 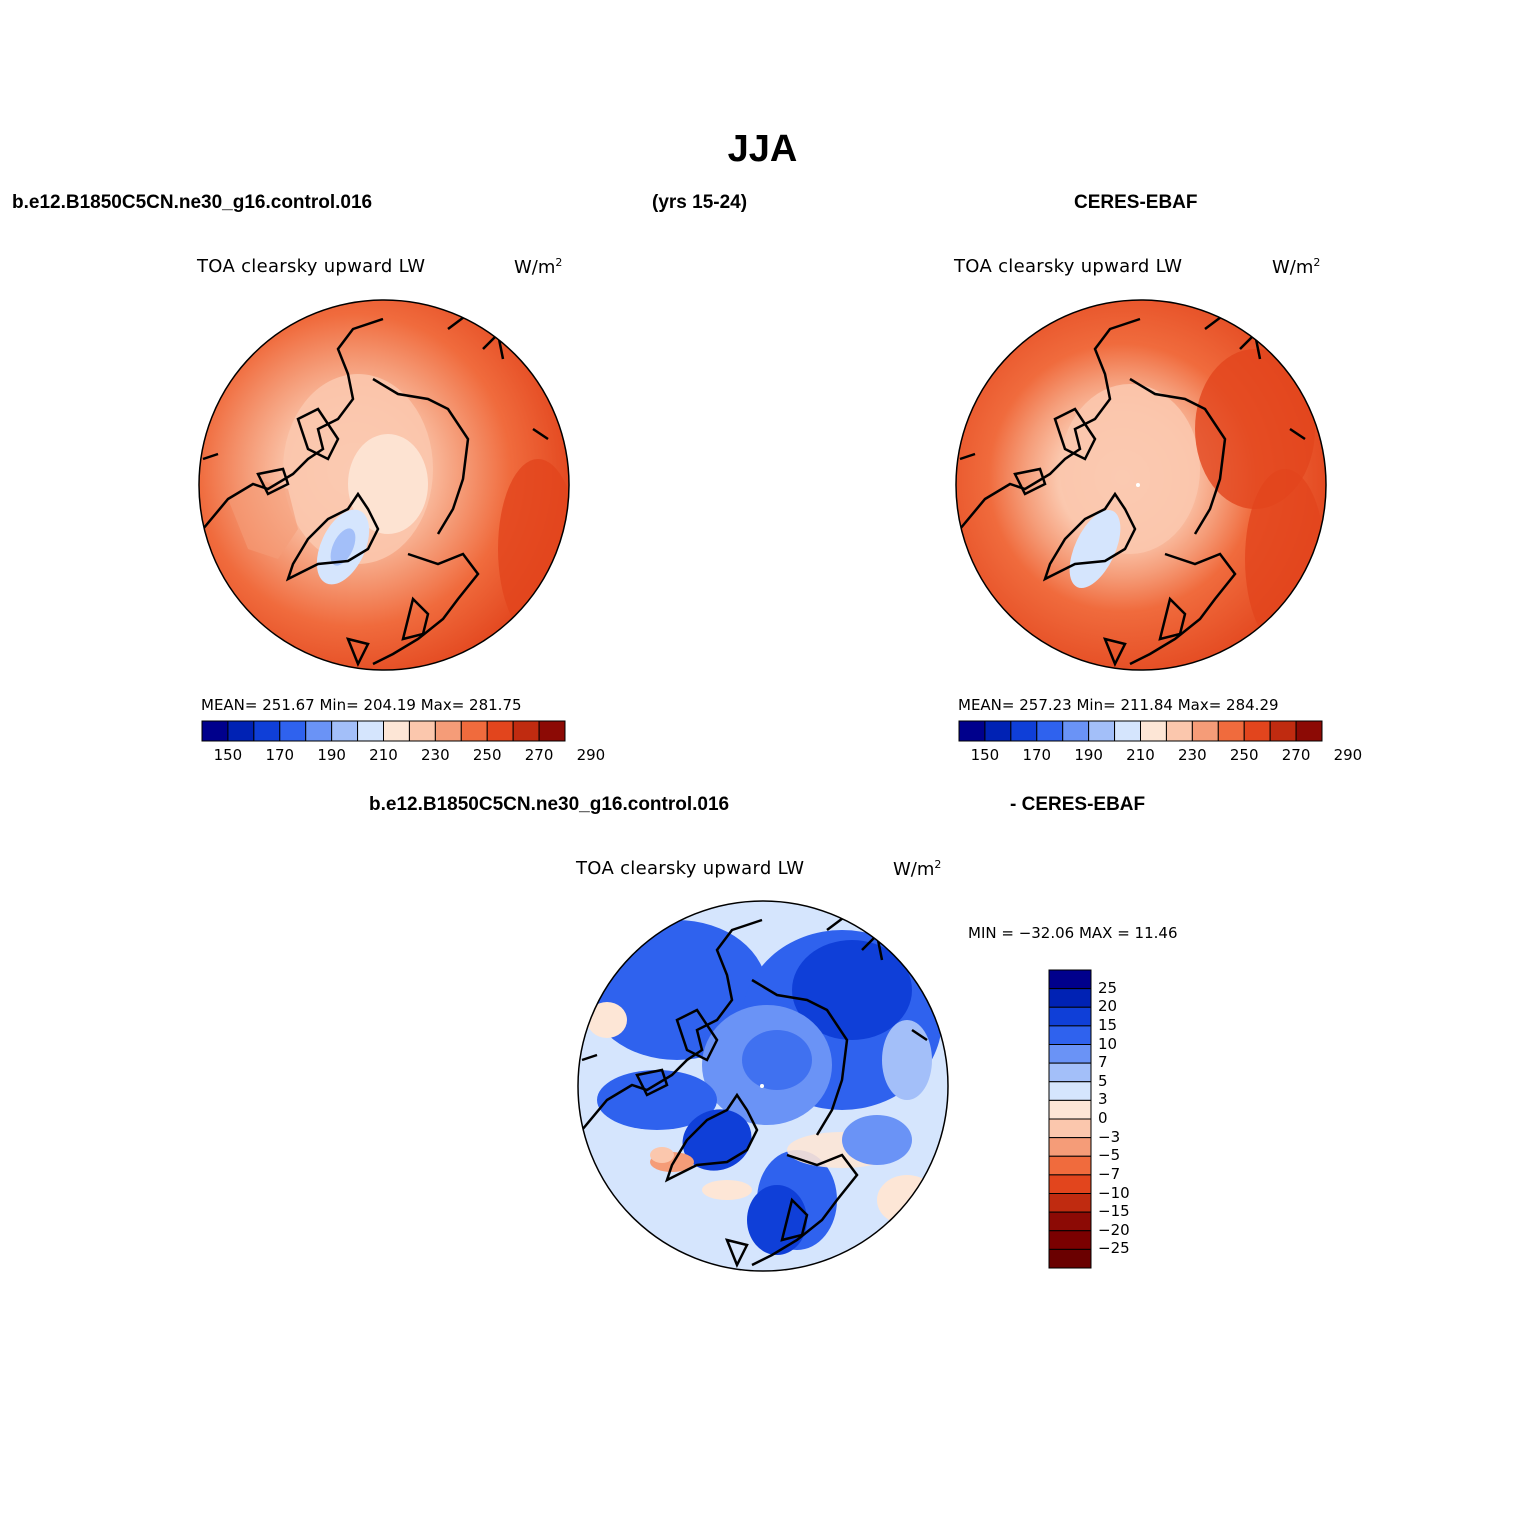 I want to click on obs-panel-units: W/m2, so click(x=1296, y=267).